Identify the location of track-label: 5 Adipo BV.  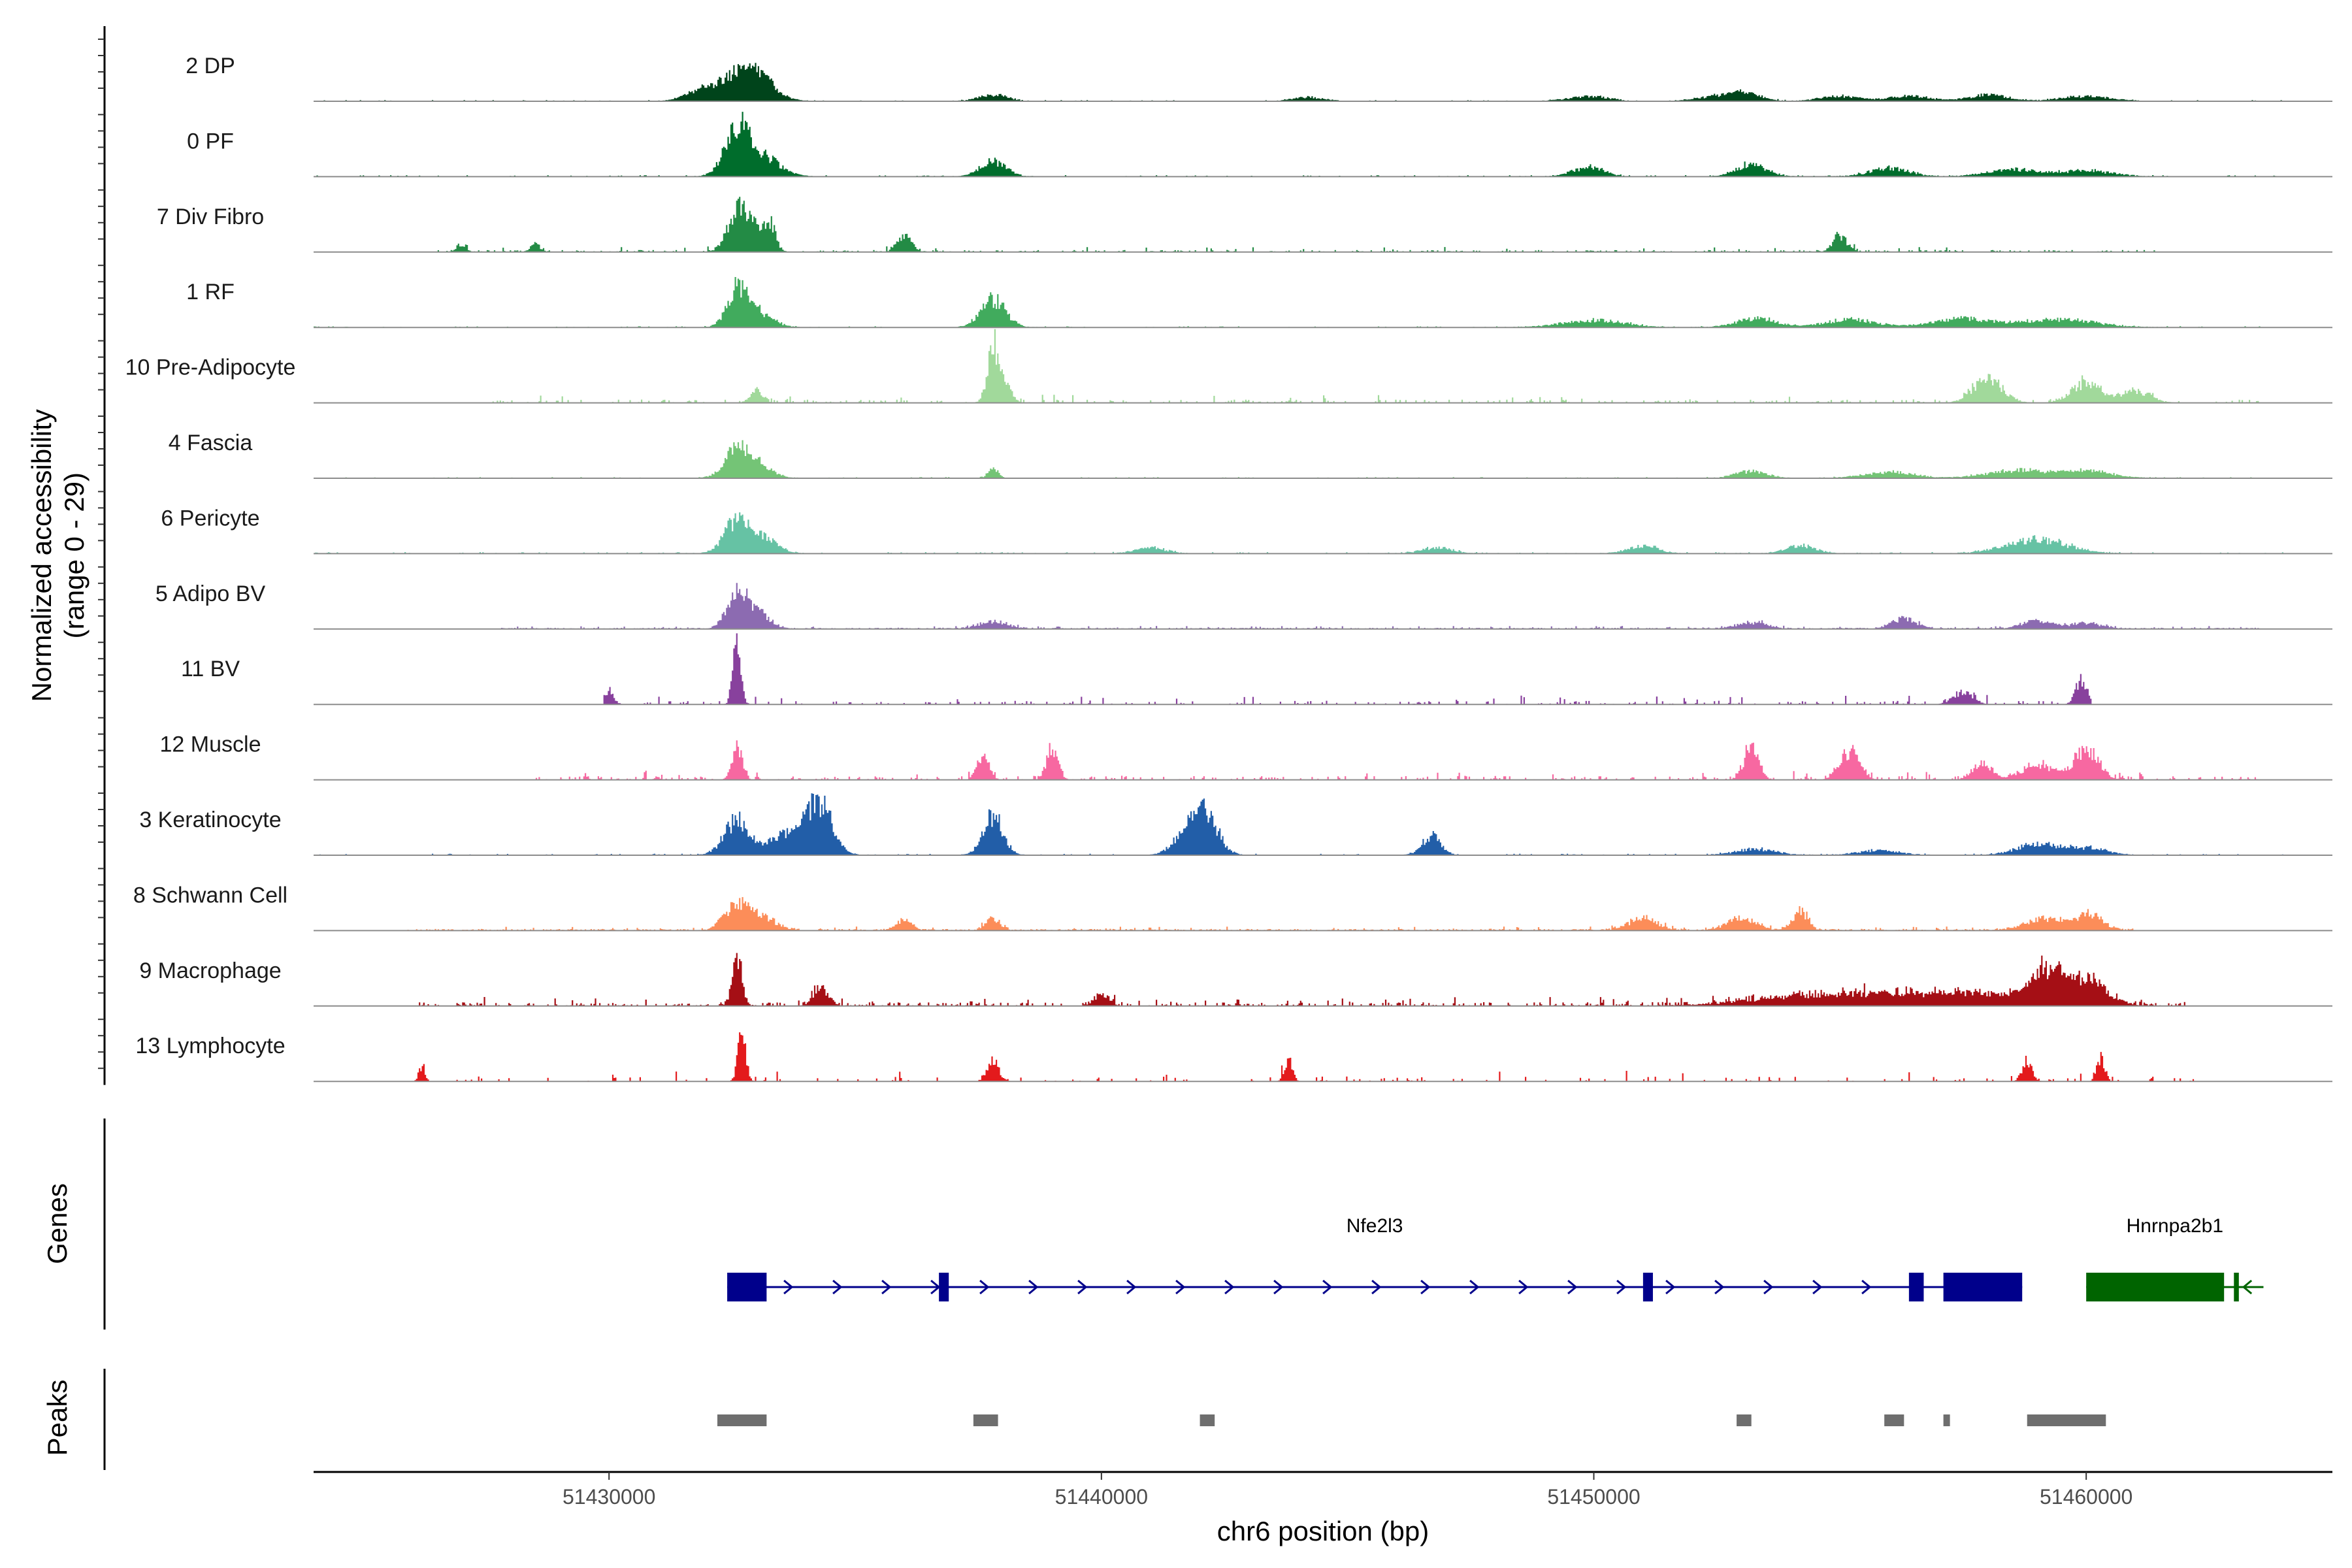
(210, 593).